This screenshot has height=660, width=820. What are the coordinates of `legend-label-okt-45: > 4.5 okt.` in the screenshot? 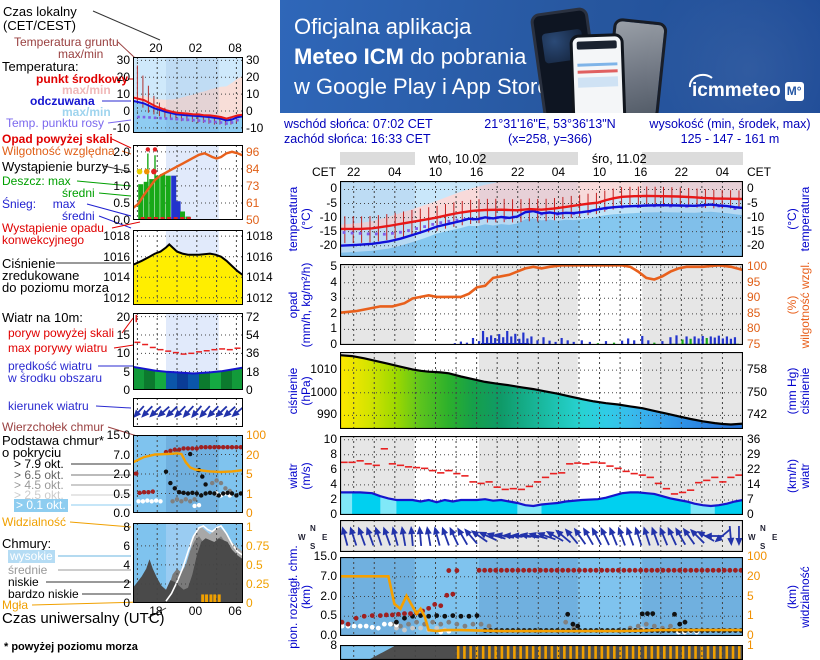 It's located at (39, 485).